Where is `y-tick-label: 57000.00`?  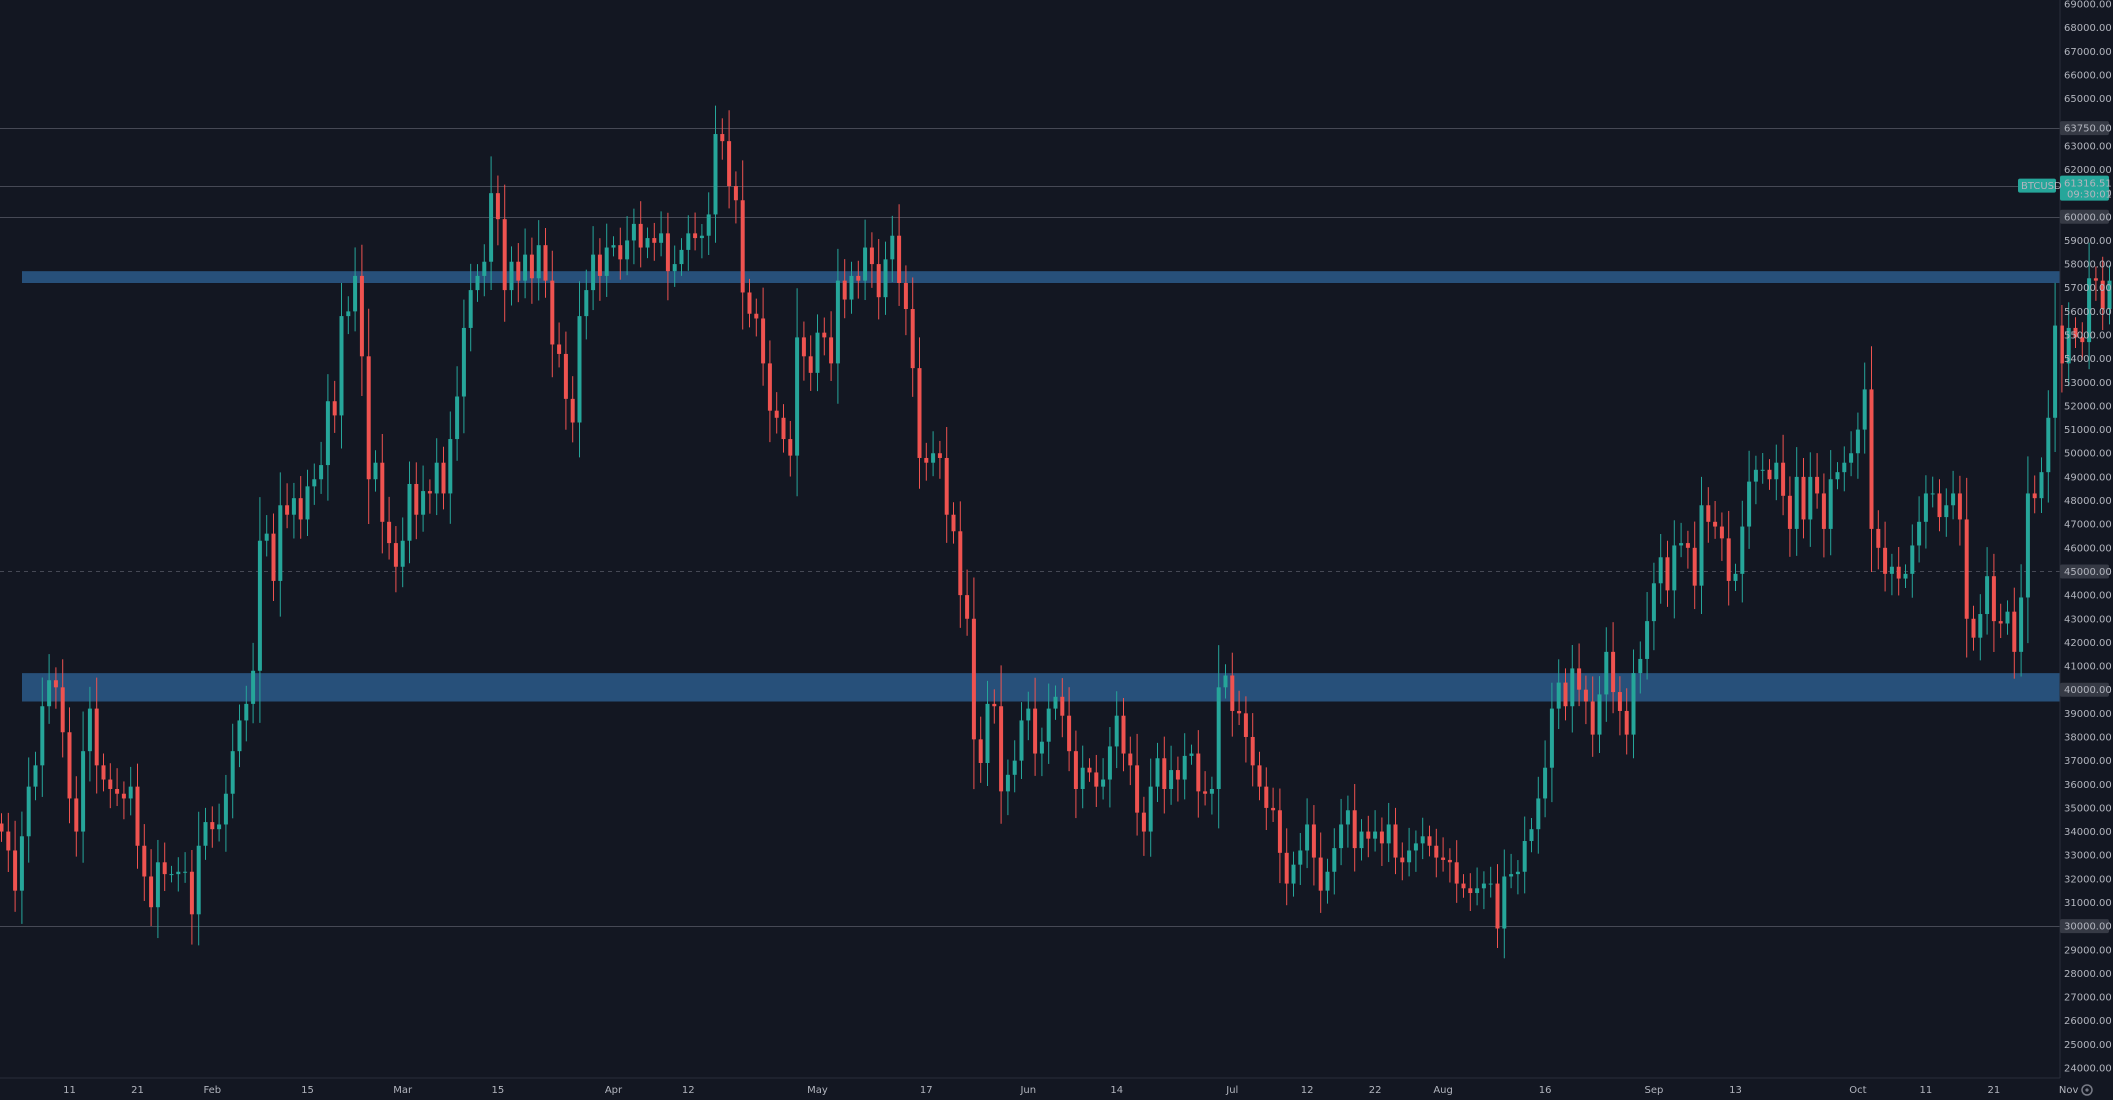
y-tick-label: 57000.00 is located at coordinates (2088, 288).